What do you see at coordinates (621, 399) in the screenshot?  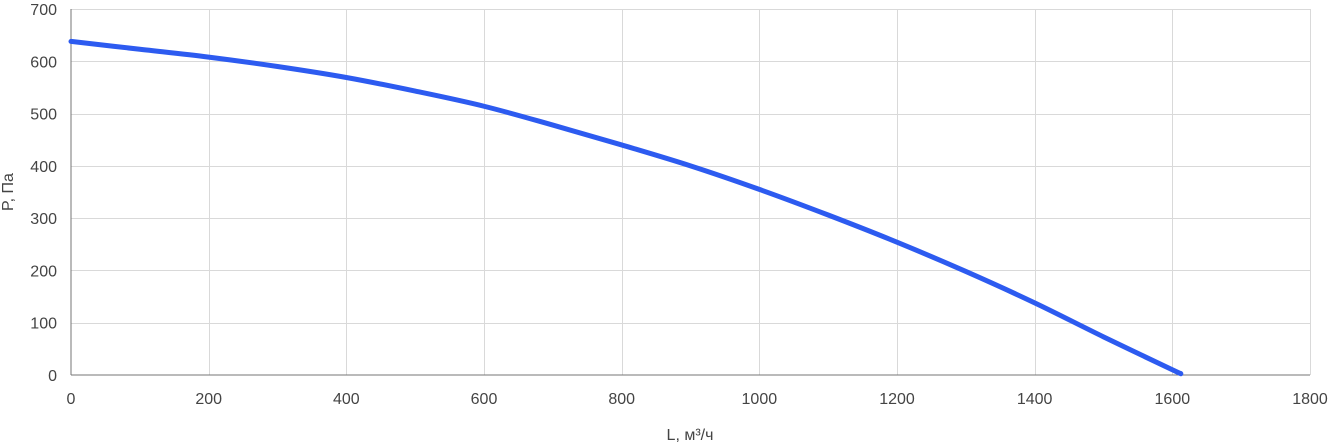 I see `x-tick-label: 800` at bounding box center [621, 399].